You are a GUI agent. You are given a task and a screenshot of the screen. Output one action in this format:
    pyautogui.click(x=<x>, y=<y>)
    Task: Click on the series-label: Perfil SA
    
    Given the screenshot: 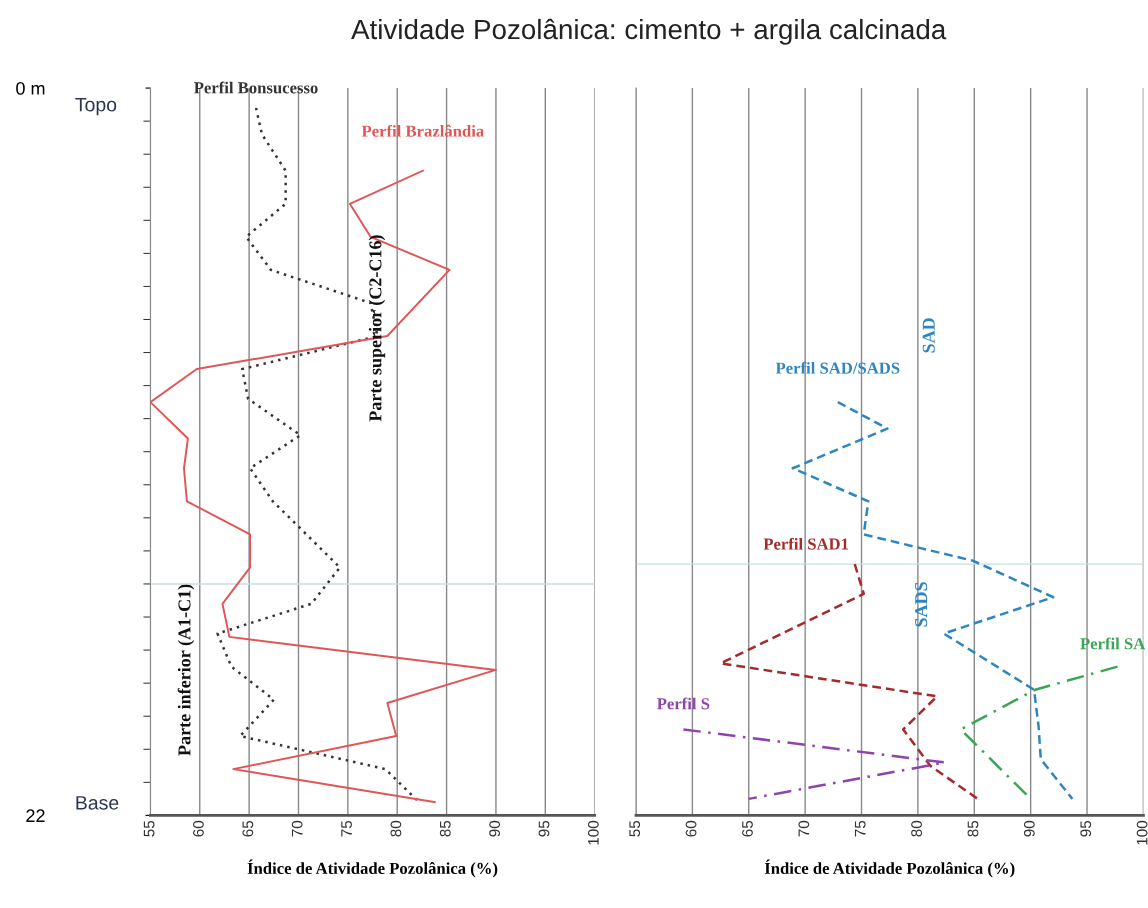 What is the action you would take?
    pyautogui.click(x=1113, y=643)
    